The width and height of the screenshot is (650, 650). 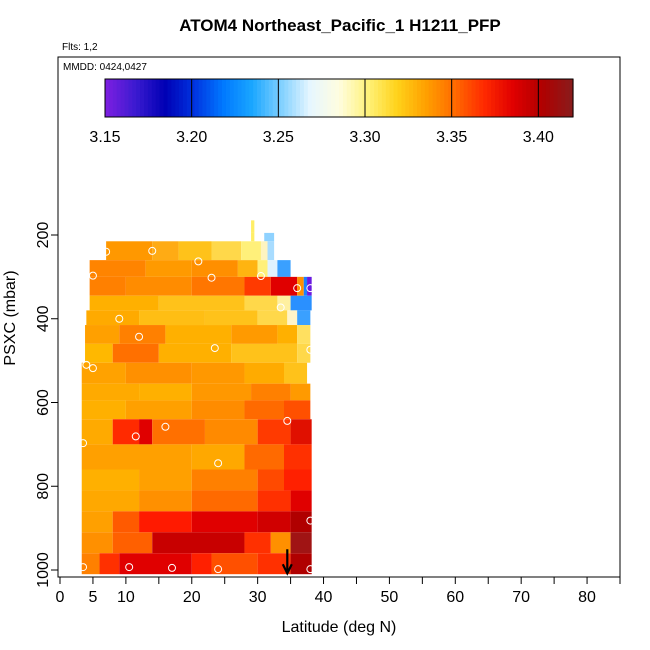 I want to click on y-tick-label: 600, so click(x=43, y=402).